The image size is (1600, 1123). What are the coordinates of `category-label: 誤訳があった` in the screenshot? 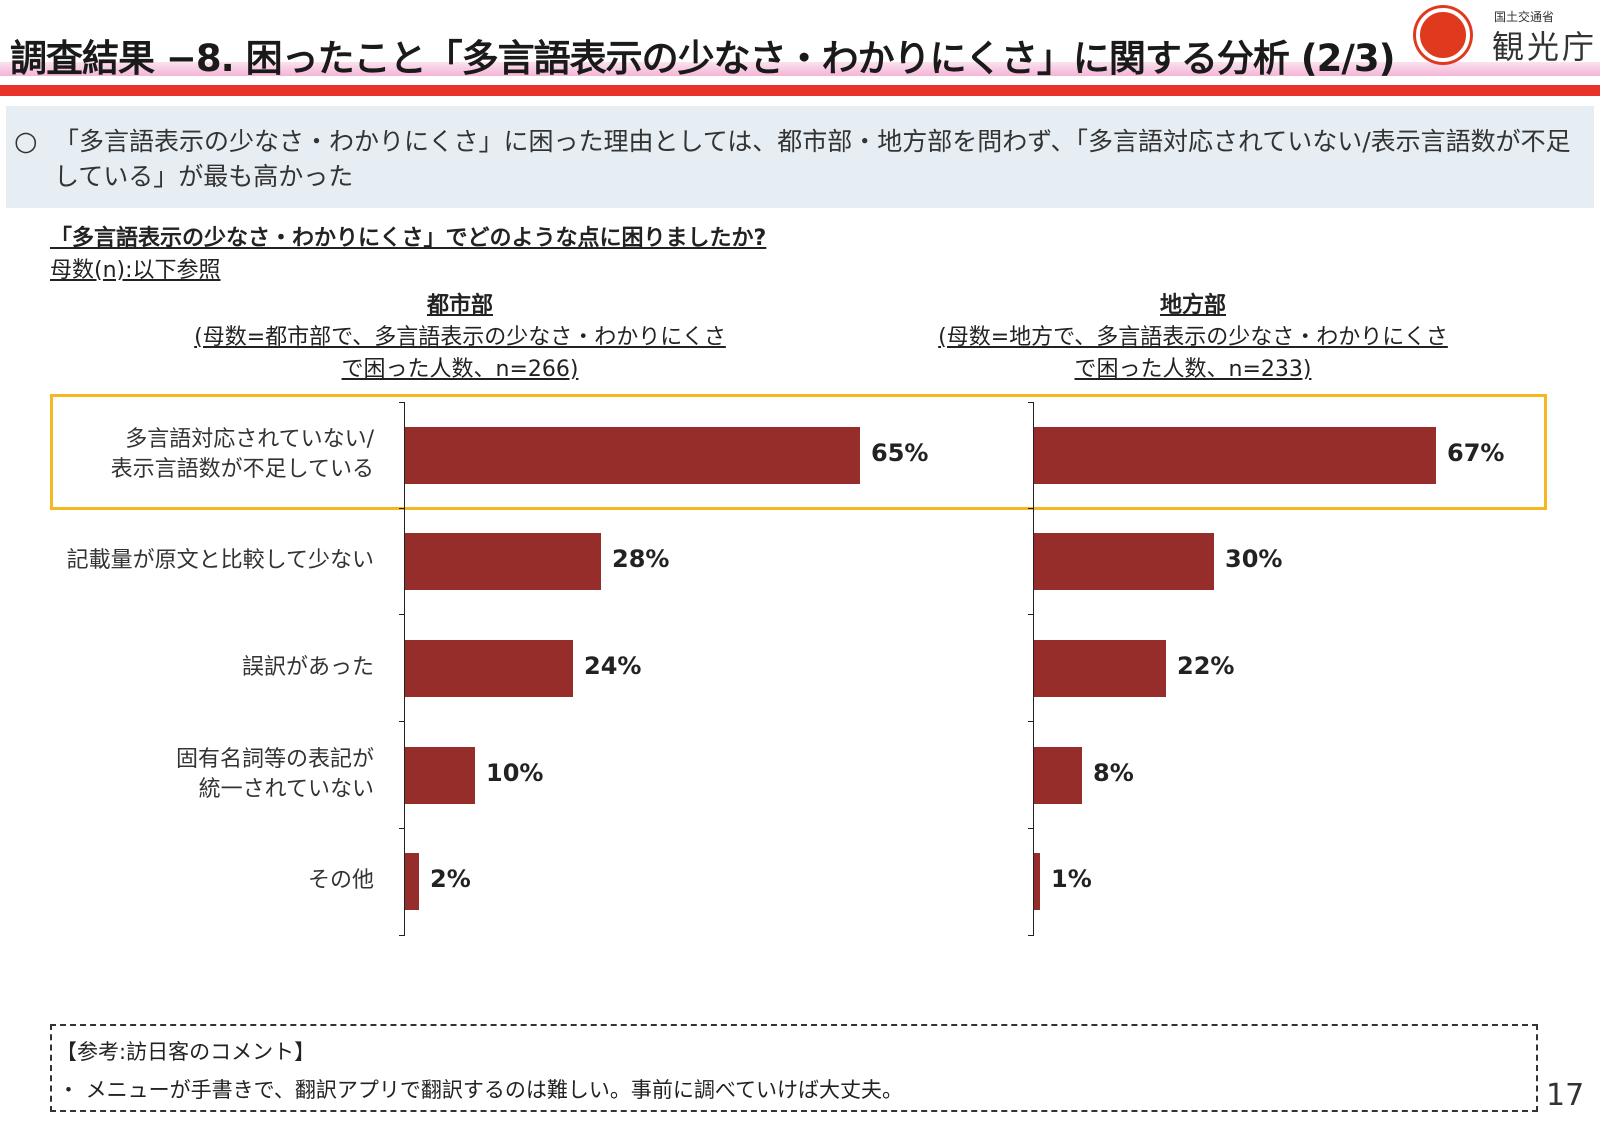 It's located at (207, 668).